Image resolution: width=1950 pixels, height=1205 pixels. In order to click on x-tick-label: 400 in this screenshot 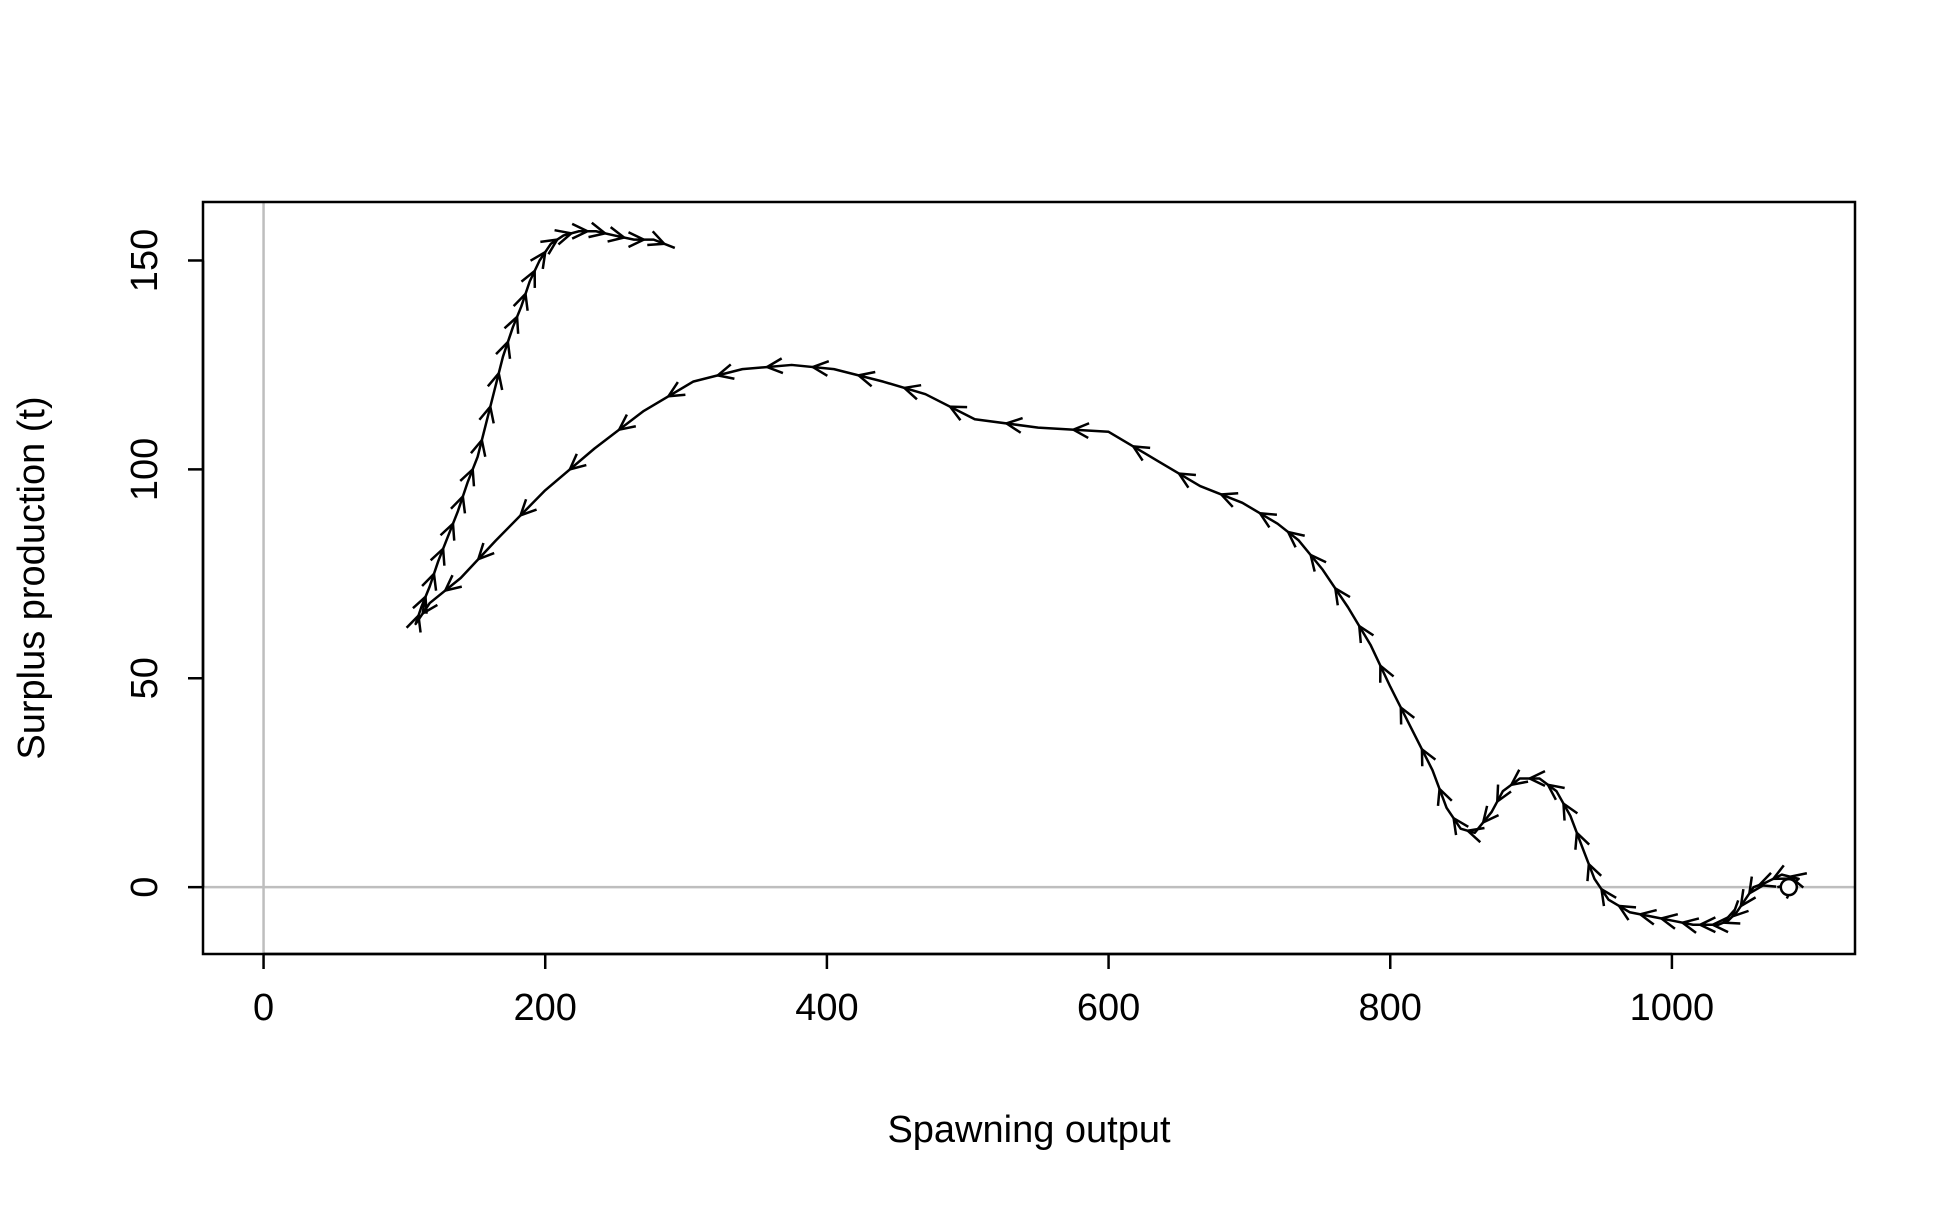, I will do `click(826, 1008)`.